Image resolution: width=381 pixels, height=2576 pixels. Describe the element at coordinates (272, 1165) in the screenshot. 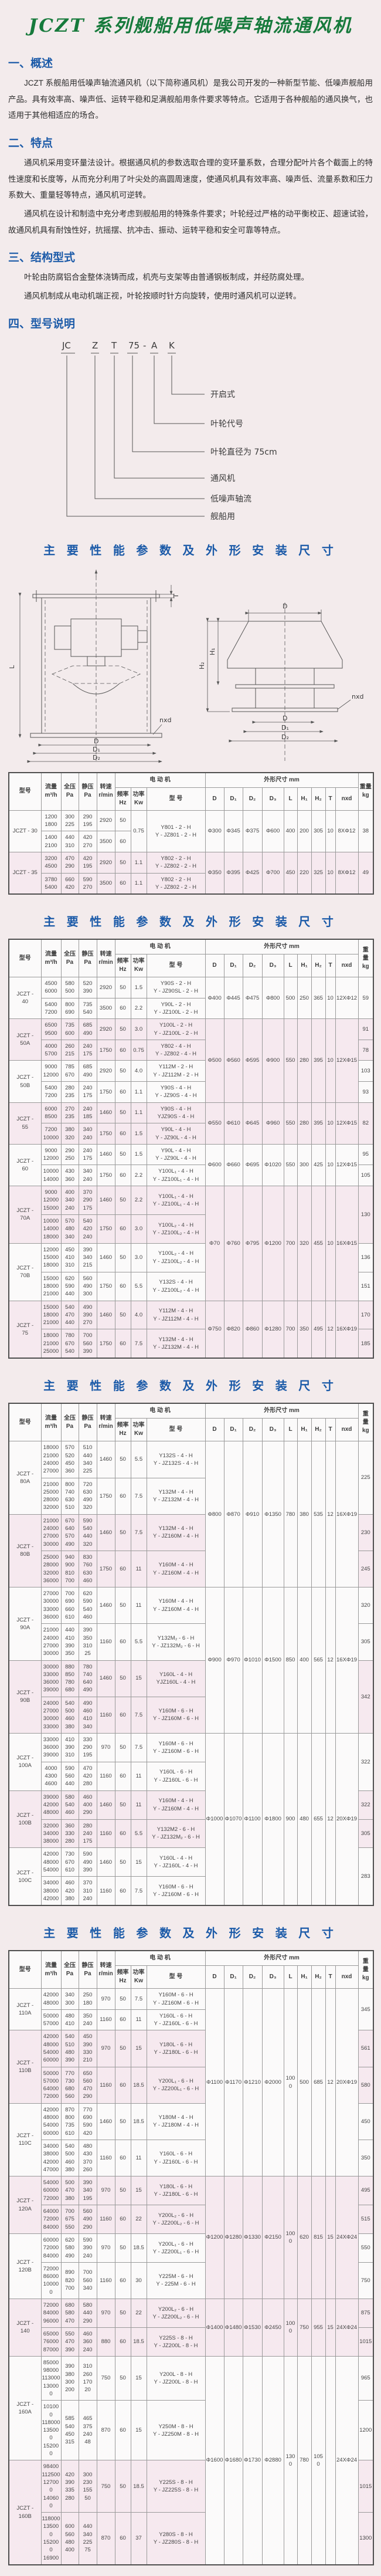

I see `table-cell: Φ1020` at that location.